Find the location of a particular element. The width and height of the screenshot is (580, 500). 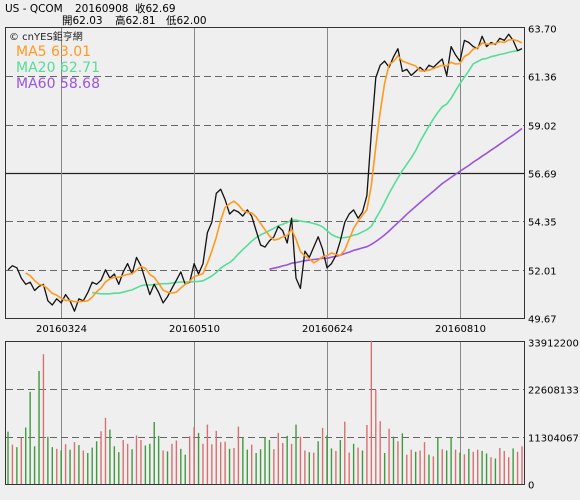

date-tick-label: 20160810 is located at coordinates (460, 329).